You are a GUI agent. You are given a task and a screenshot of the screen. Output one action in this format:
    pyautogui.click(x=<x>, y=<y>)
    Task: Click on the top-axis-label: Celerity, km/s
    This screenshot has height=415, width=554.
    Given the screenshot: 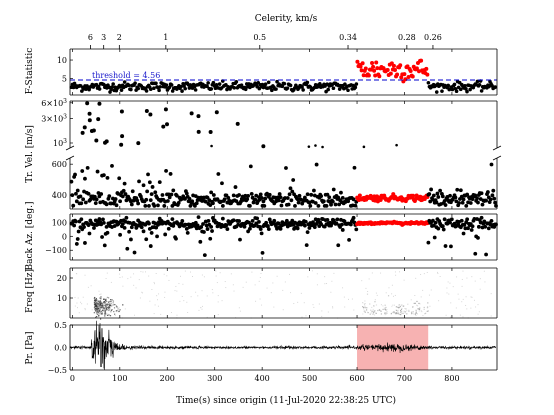 What is the action you would take?
    pyautogui.click(x=286, y=19)
    